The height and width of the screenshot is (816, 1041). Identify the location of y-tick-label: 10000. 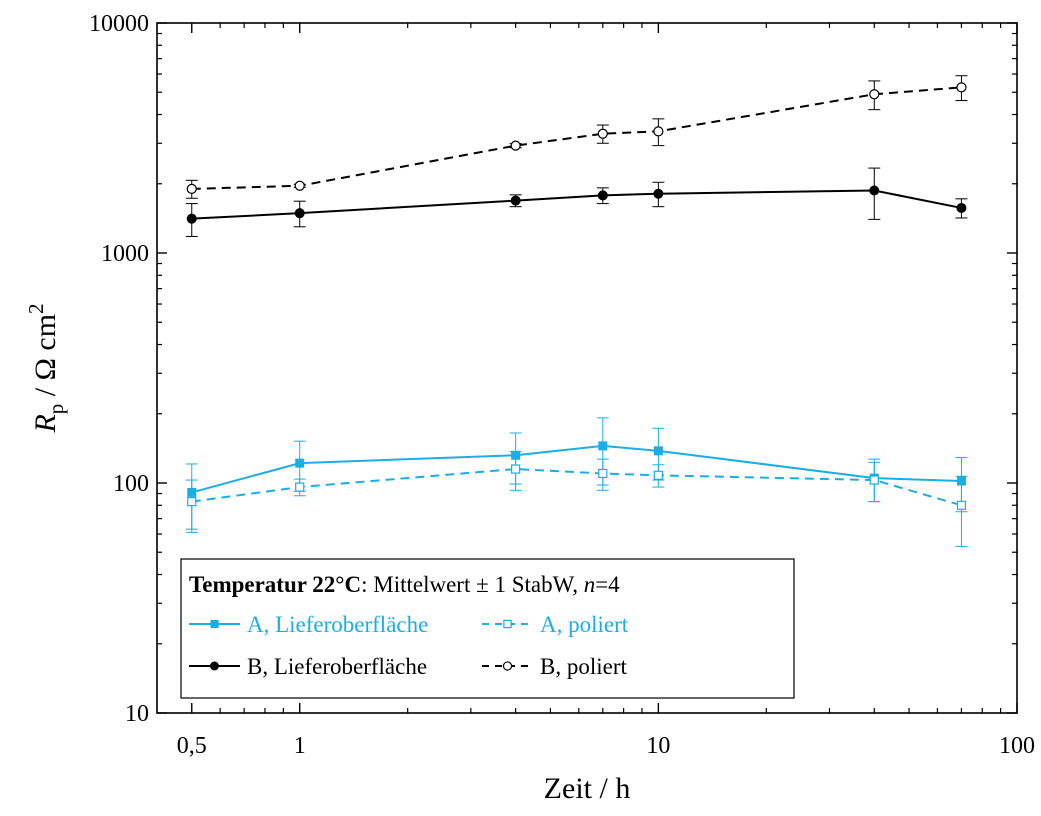
(119, 24).